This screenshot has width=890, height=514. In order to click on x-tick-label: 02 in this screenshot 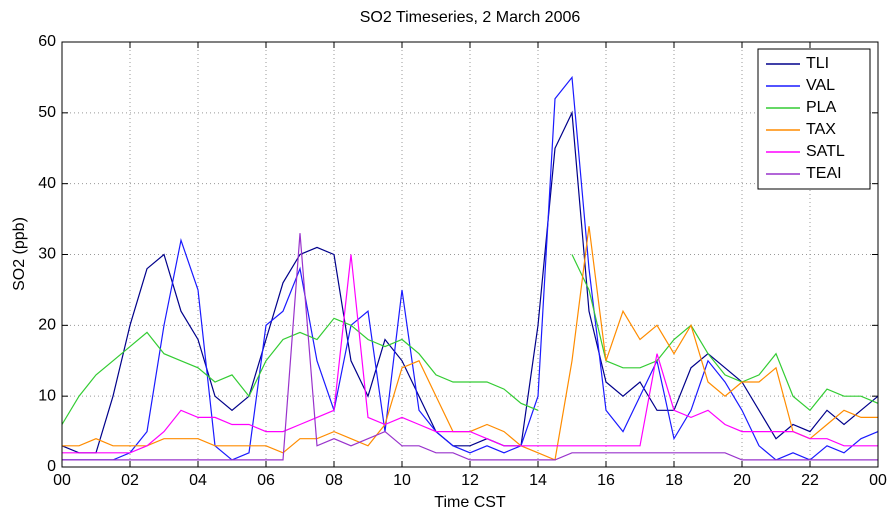, I will do `click(130, 480)`.